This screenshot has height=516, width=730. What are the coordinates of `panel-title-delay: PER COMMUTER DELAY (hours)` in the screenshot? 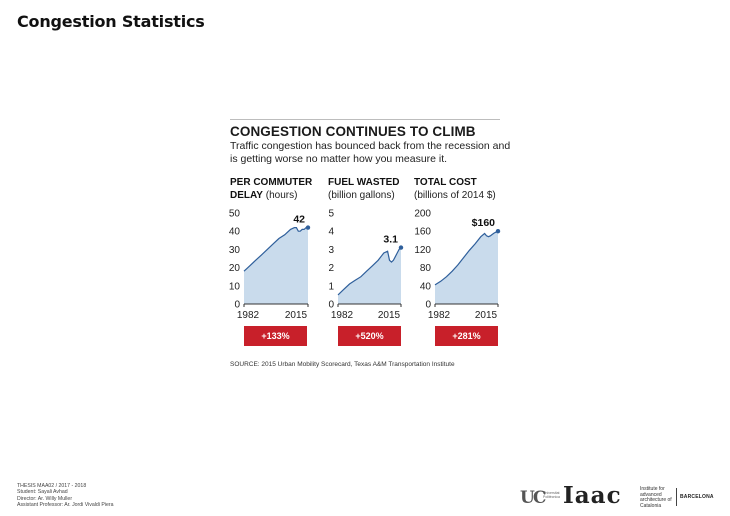 It's located at (277, 189).